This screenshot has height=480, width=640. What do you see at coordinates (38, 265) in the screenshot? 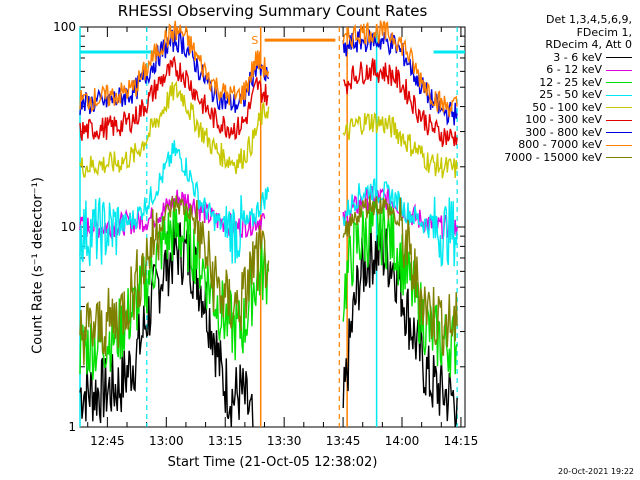
I see `y-axis-label: Count Rate (s⁻¹ detector⁻¹)` at bounding box center [38, 265].